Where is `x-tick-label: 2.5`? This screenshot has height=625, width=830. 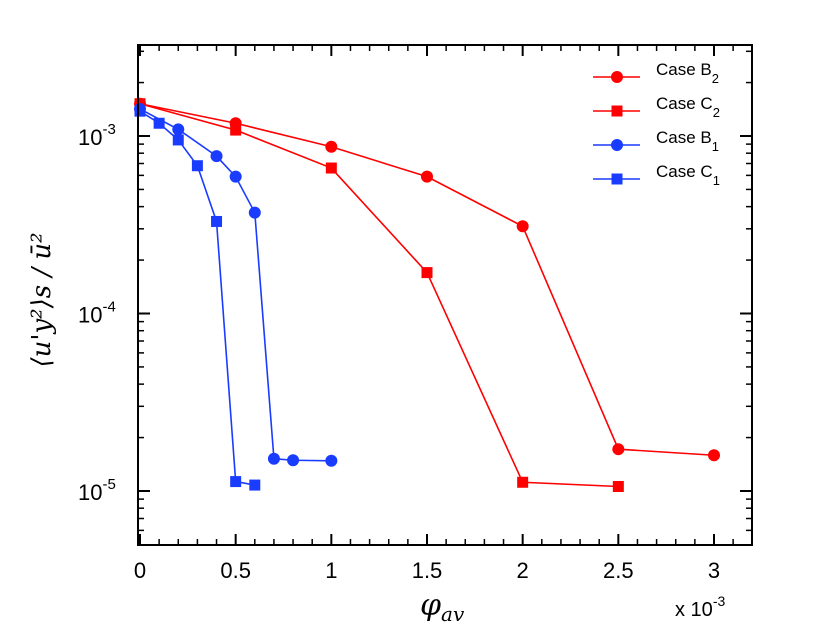 x-tick-label: 2.5 is located at coordinates (618, 570).